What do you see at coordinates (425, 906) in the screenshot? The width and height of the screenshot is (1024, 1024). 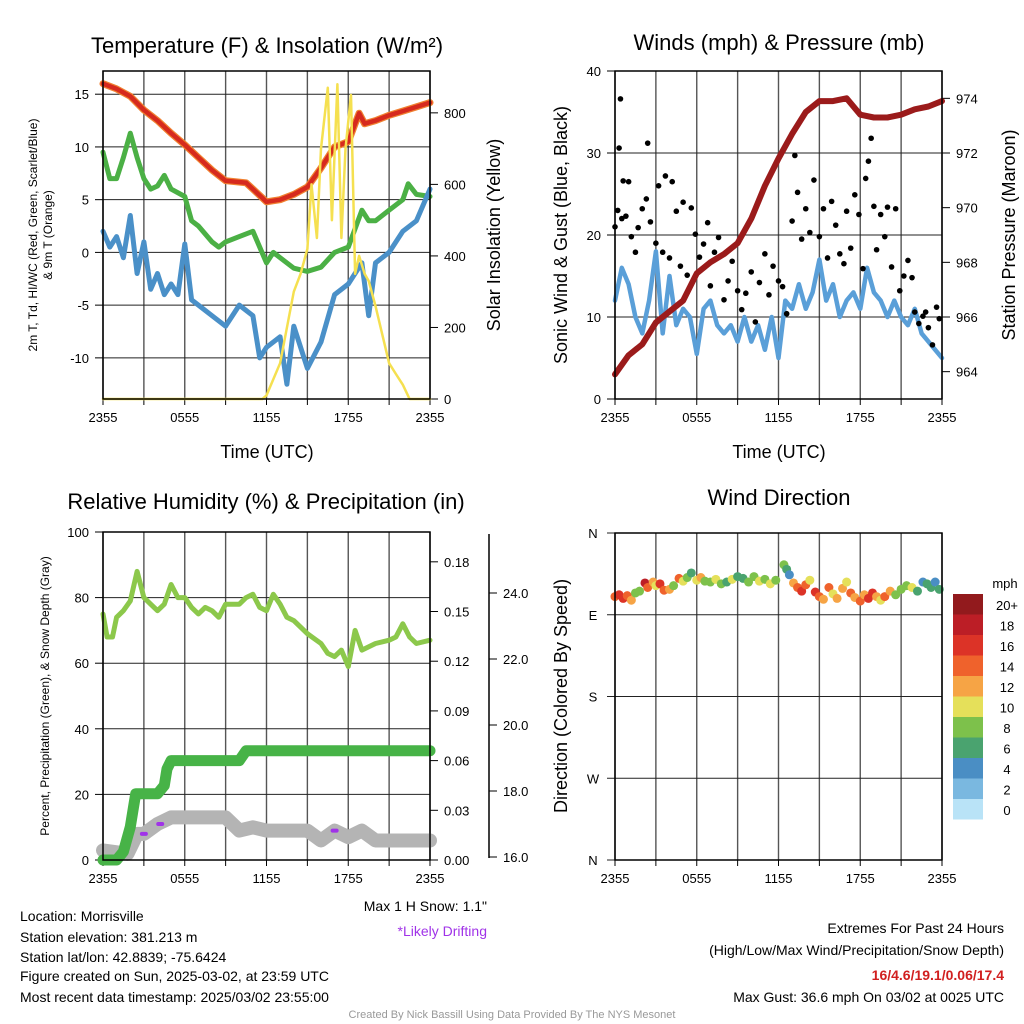 I see `max-snow-note: Max 1 H Snow: 1.1"` at bounding box center [425, 906].